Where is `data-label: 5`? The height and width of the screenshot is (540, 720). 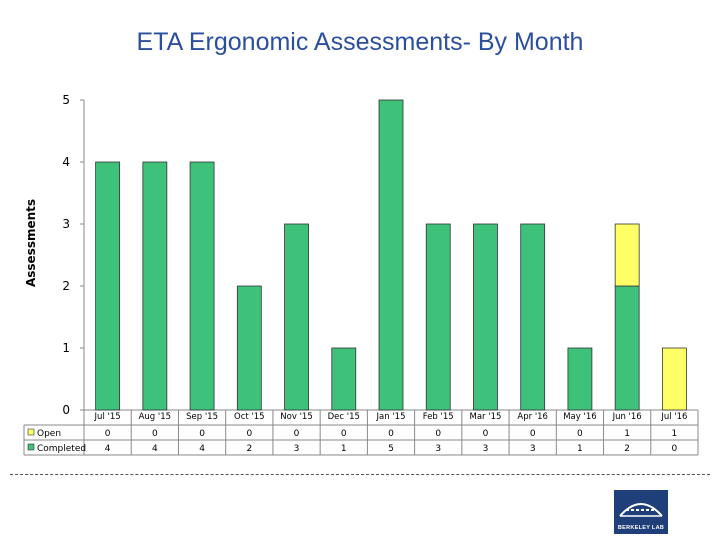 data-label: 5 is located at coordinates (391, 449).